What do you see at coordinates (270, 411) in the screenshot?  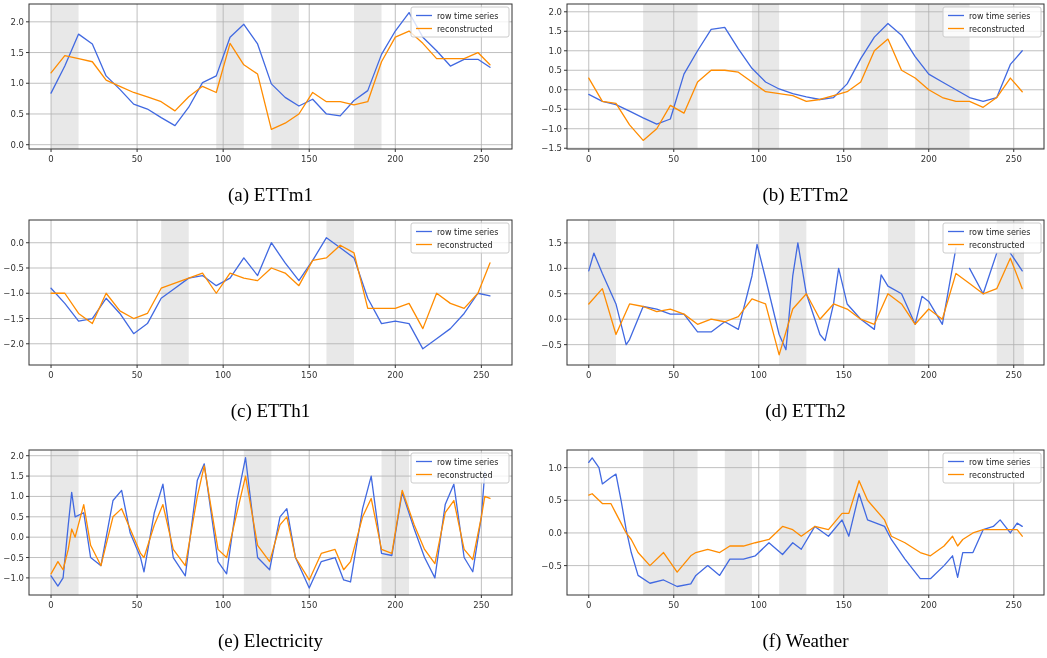 I see `text: (c) ETTh1` at bounding box center [270, 411].